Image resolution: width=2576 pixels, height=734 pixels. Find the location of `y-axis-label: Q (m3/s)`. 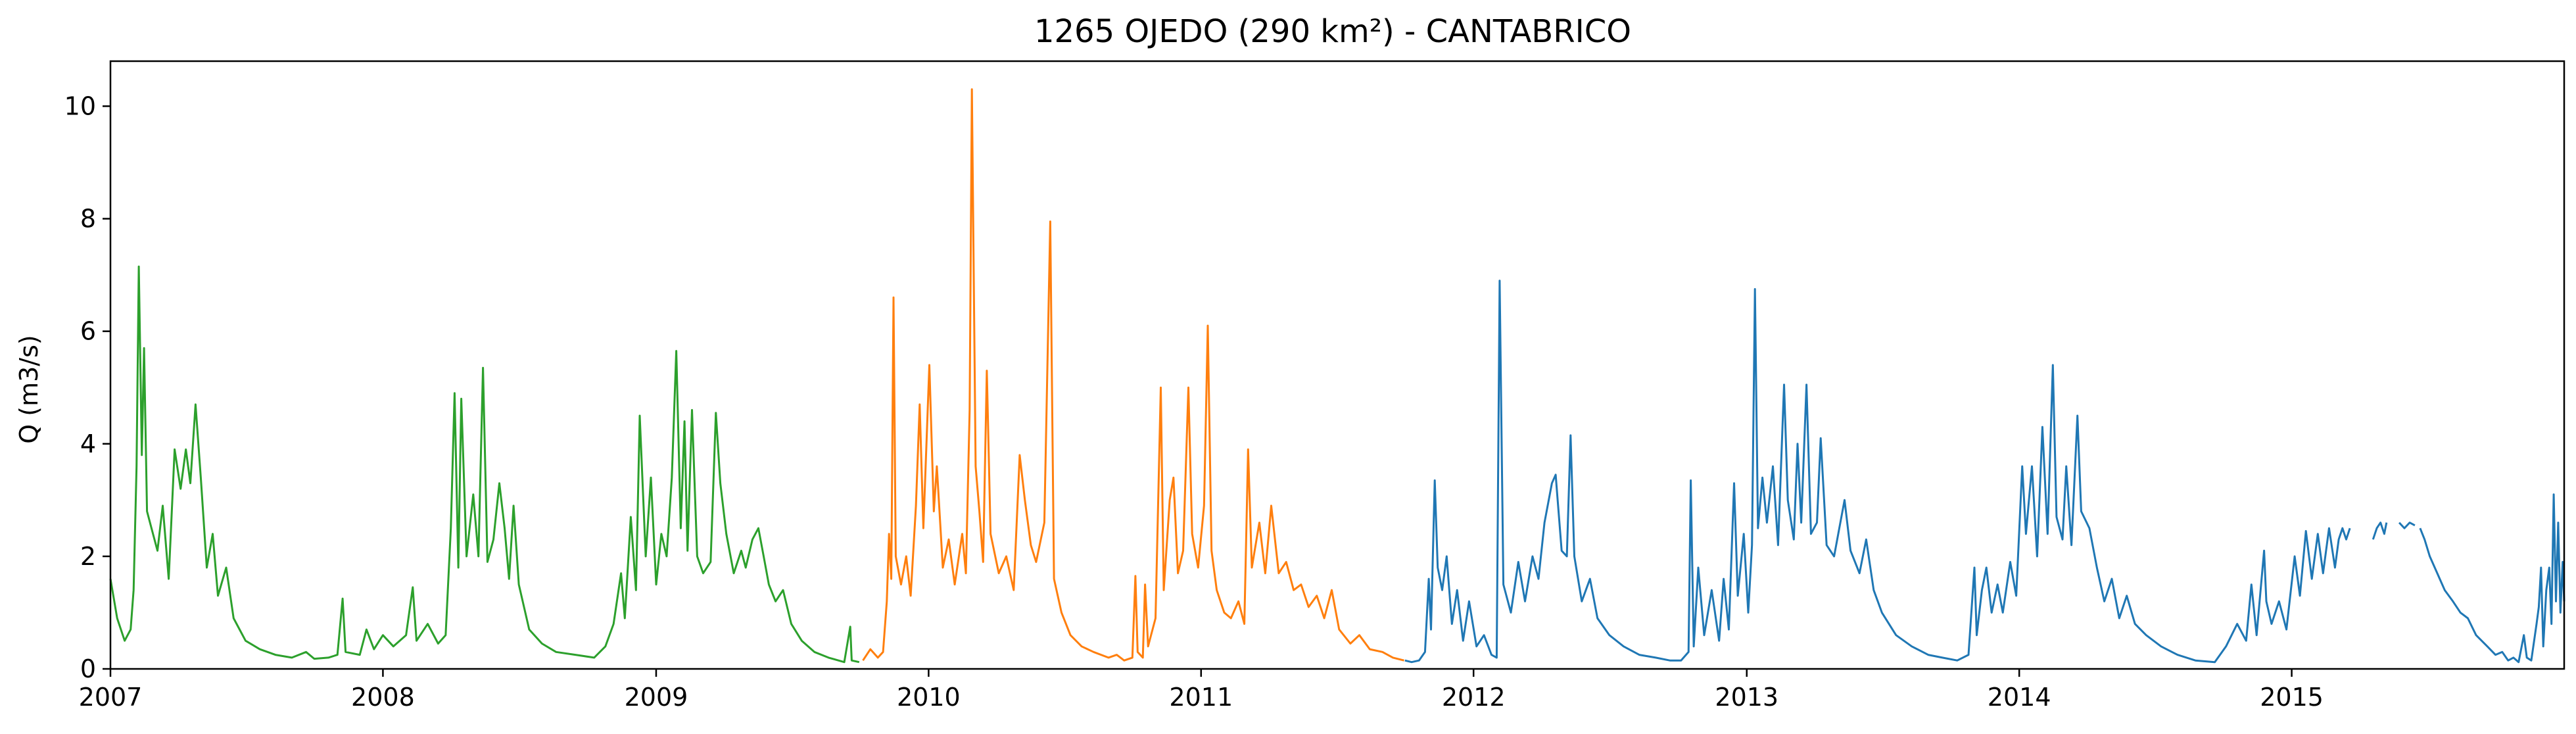

y-axis-label: Q (m3/s) is located at coordinates (29, 389).